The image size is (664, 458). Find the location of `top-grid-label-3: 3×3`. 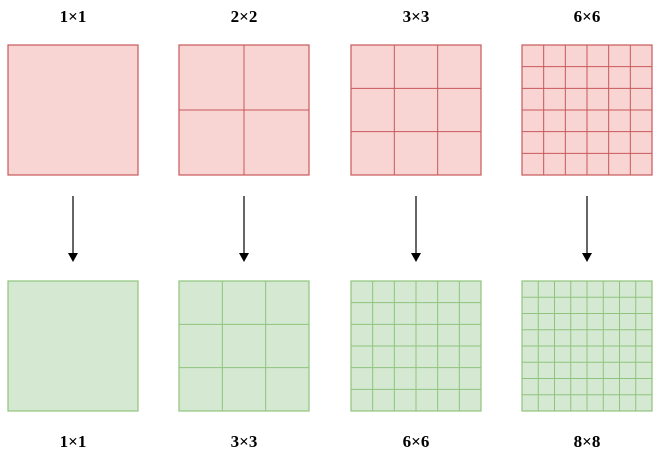

top-grid-label-3: 3×3 is located at coordinates (416, 16).